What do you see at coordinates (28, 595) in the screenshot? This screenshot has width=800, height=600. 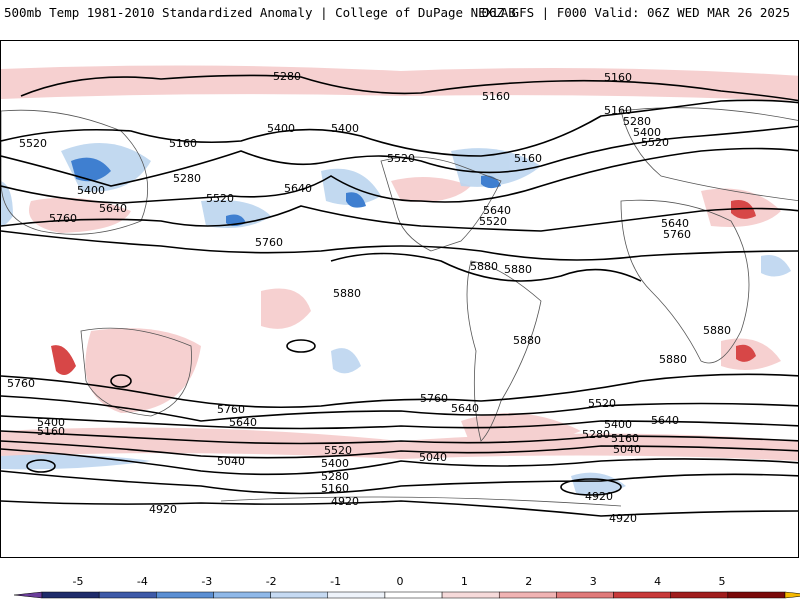 I see `colorbar-low-end` at bounding box center [28, 595].